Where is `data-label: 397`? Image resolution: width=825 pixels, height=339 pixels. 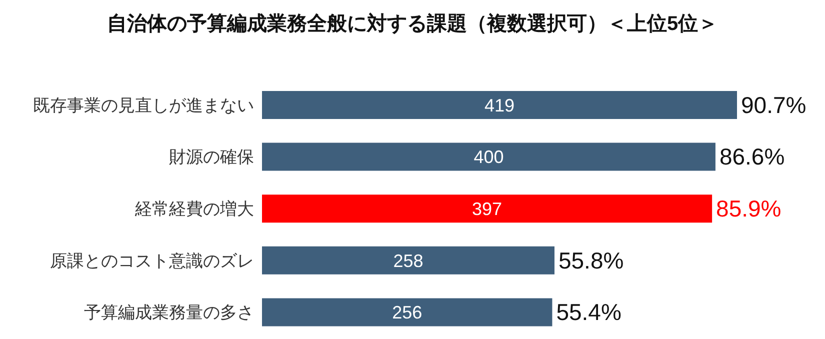 data-label: 397 is located at coordinates (487, 208).